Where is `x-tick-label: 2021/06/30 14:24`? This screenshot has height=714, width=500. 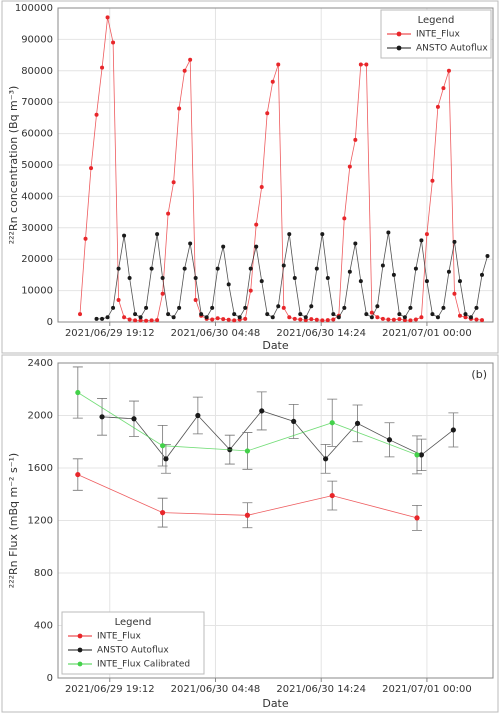 x-tick-label: 2021/06/30 14:24 is located at coordinates (321, 333).